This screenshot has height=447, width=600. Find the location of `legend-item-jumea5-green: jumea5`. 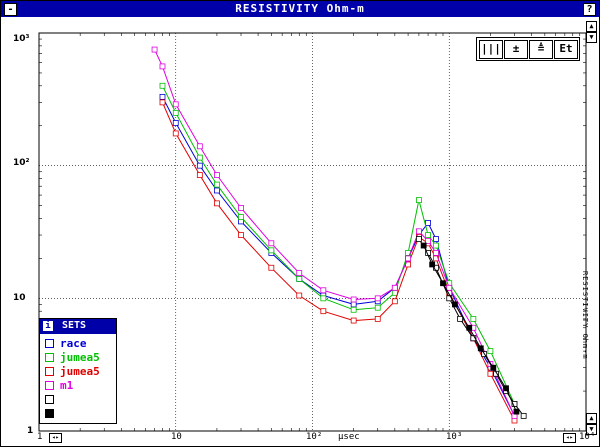

legend-item-jumea5-green: jumea5 is located at coordinates (72, 358).